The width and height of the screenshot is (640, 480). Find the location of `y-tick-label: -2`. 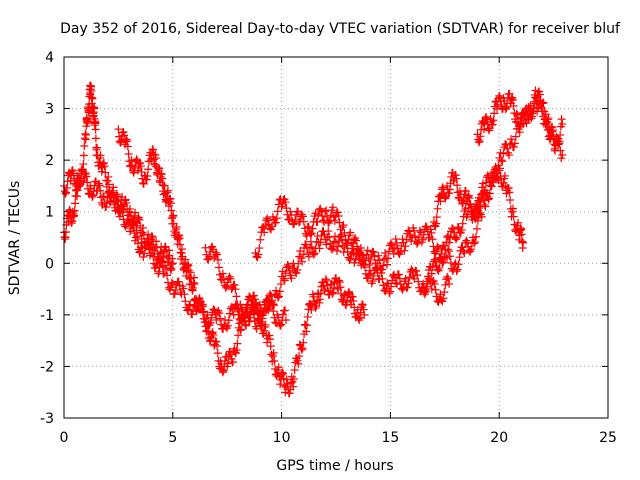

y-tick-label: -2 is located at coordinates (47, 367).